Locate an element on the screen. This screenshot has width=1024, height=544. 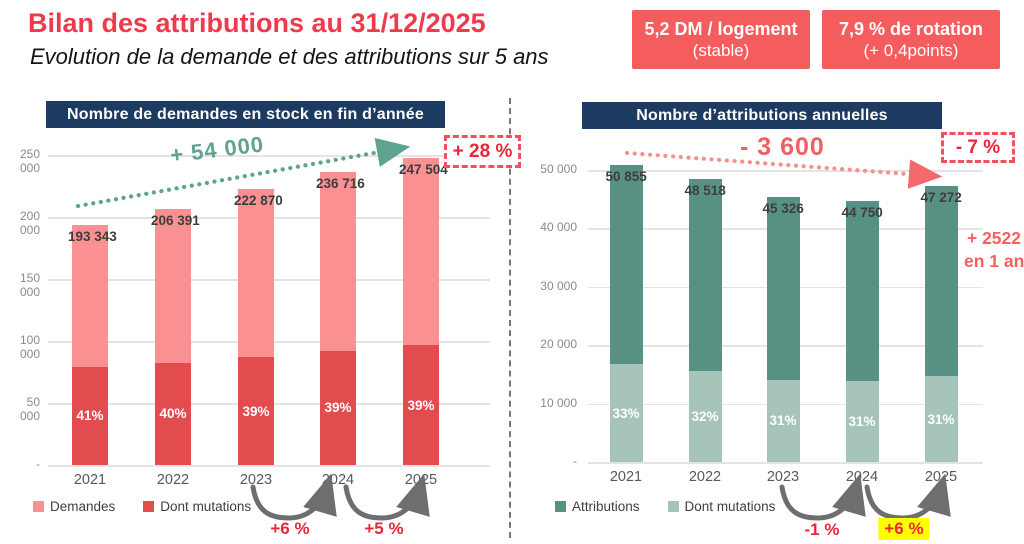
stacked-bar-2022: 32% is located at coordinates (705, 320).